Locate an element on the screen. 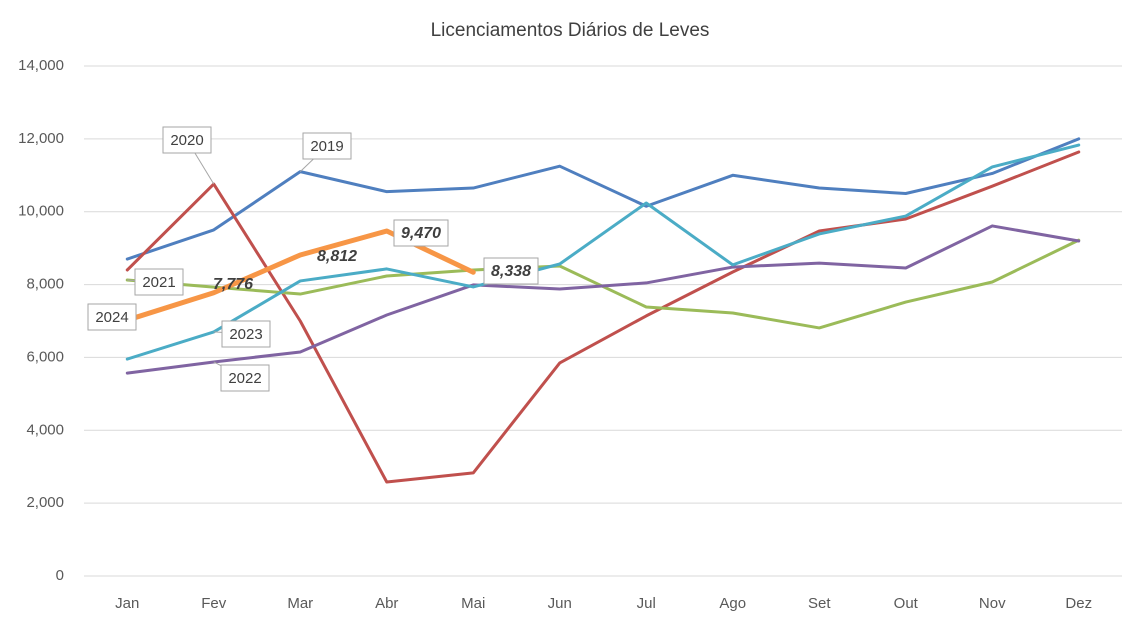  x-tick-label: Set is located at coordinates (819, 603).